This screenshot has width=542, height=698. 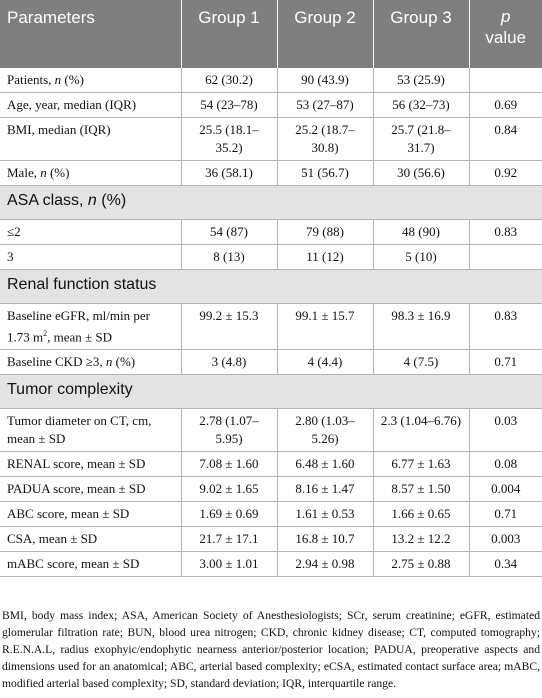 What do you see at coordinates (505, 539) in the screenshot?
I see `cell-p-value: 0.003` at bounding box center [505, 539].